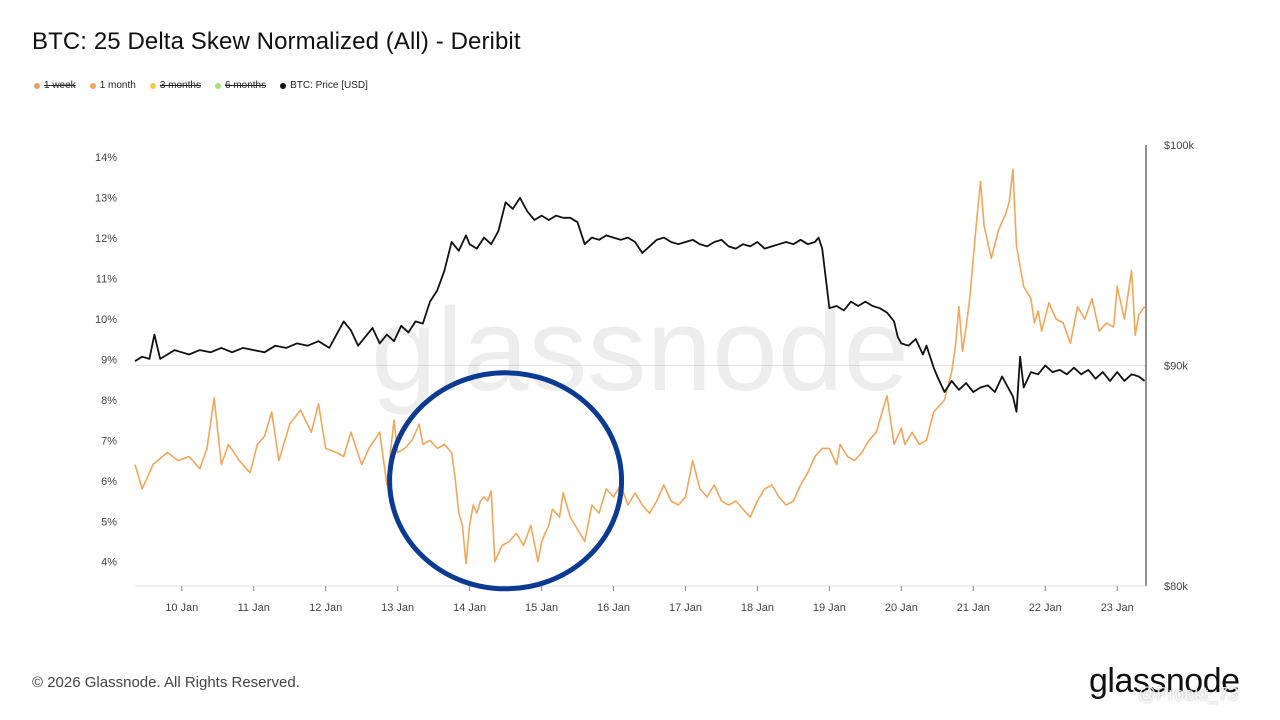 This screenshot has height=720, width=1280. Describe the element at coordinates (1045, 608) in the screenshot. I see `x-tick-label: 22 Jan` at that location.